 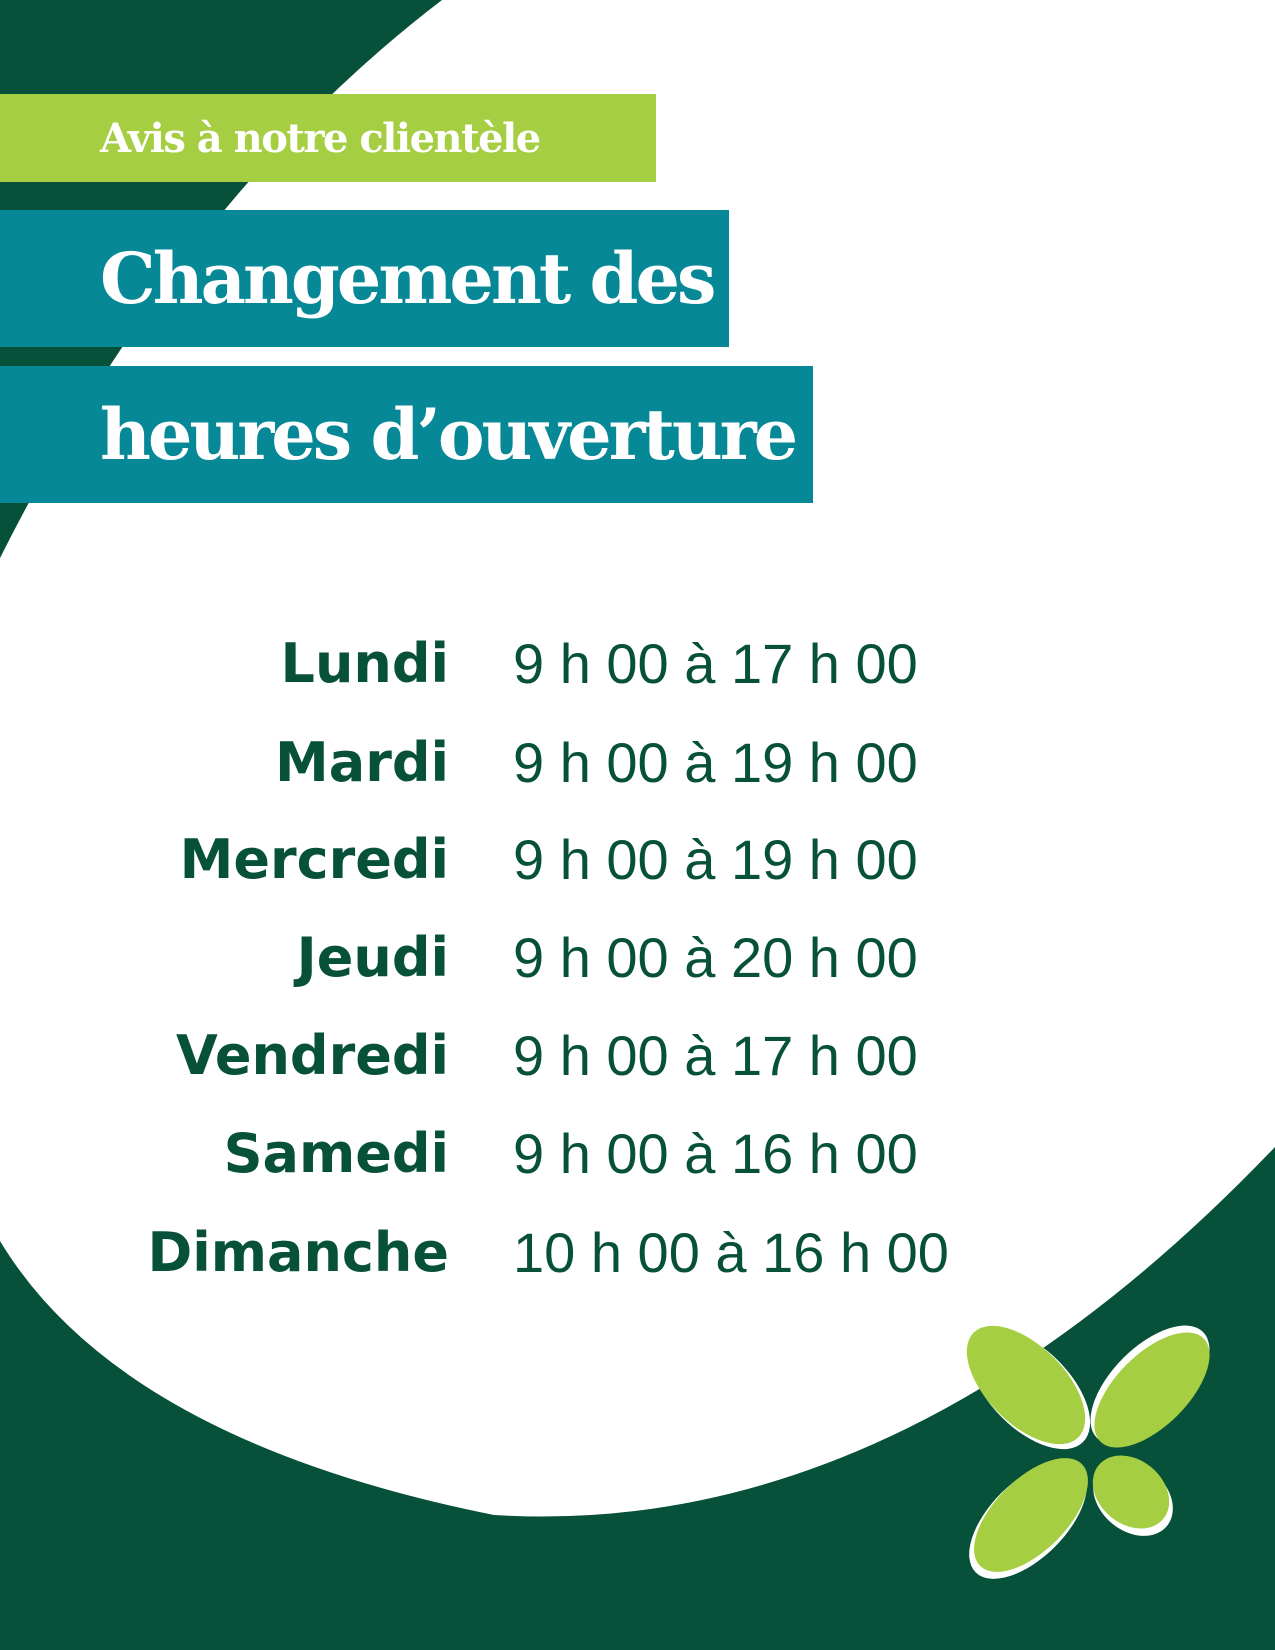 I want to click on notice-banner: Avis à notre clientèle, so click(x=328, y=138).